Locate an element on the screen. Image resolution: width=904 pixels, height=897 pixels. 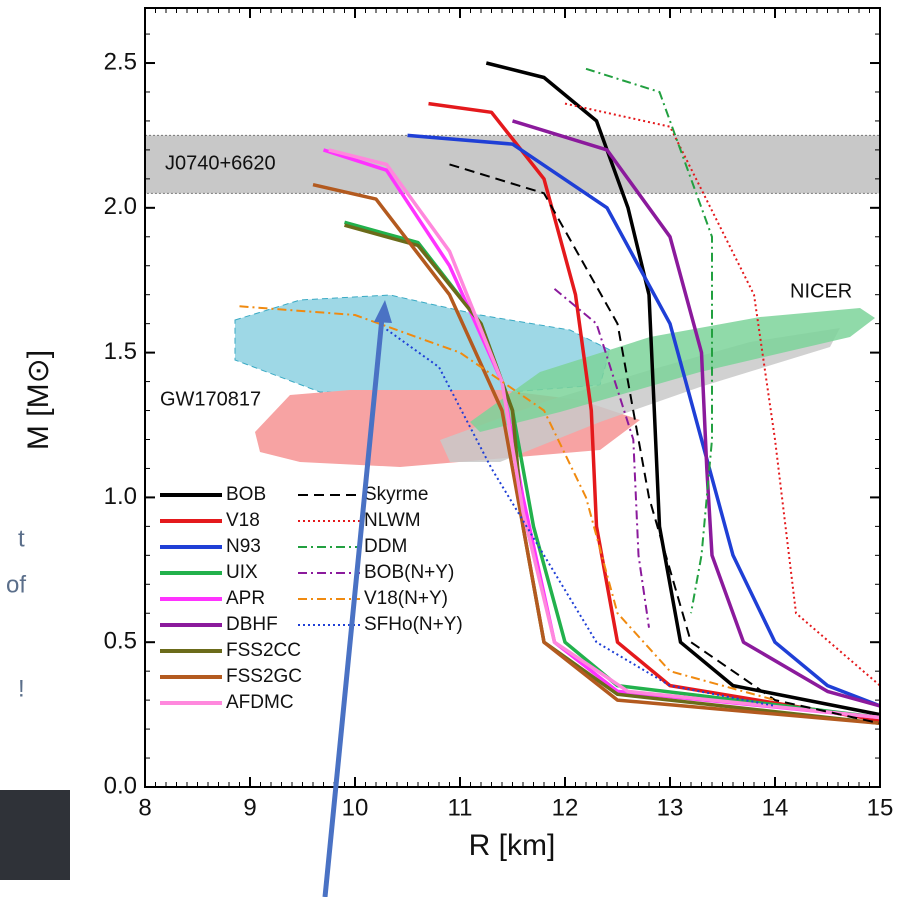
x-tick-label: 10 is located at coordinates (355, 807).